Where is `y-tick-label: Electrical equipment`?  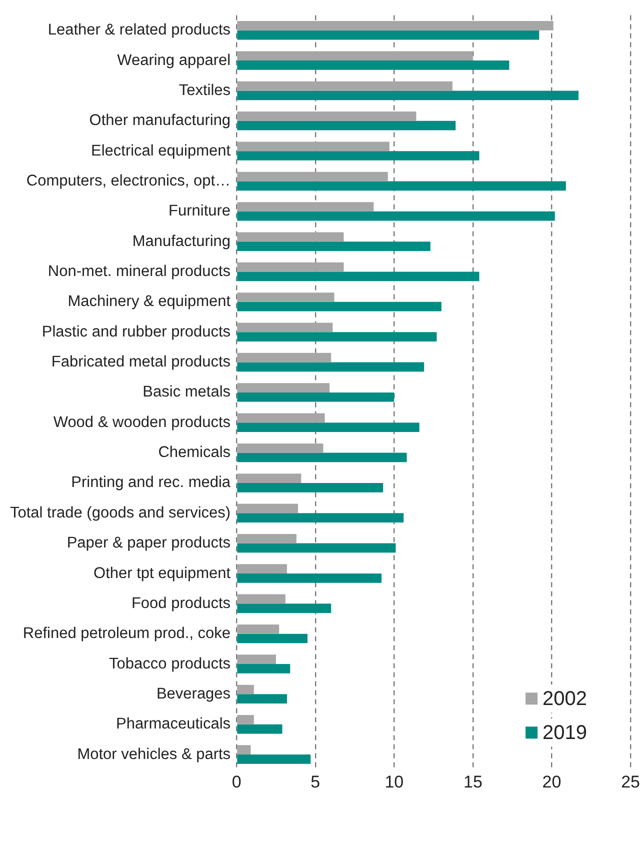 y-tick-label: Electrical equipment is located at coordinates (161, 151).